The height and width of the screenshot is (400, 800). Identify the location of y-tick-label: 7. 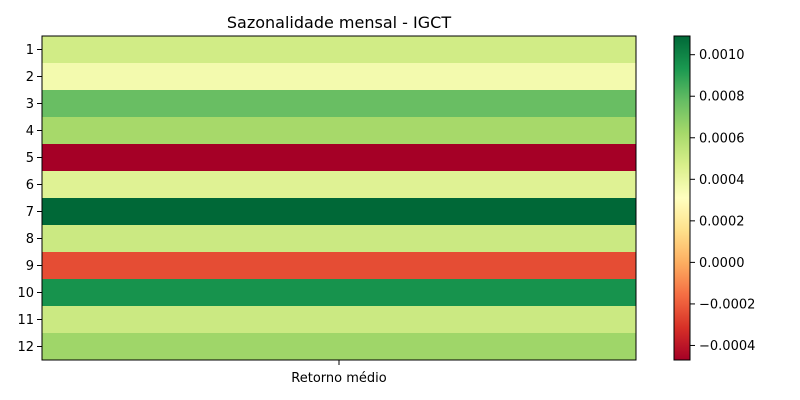
(30, 212).